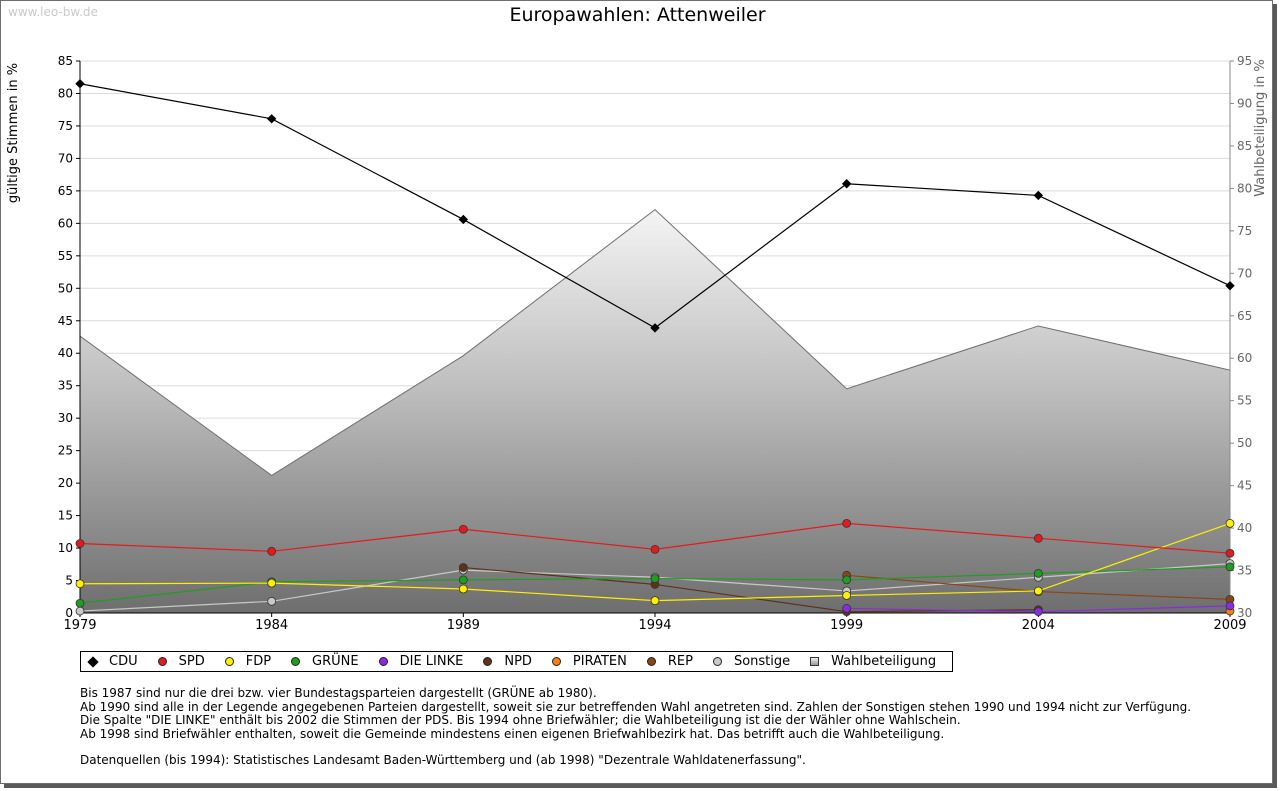  I want to click on legend-label: NPD, so click(518, 661).